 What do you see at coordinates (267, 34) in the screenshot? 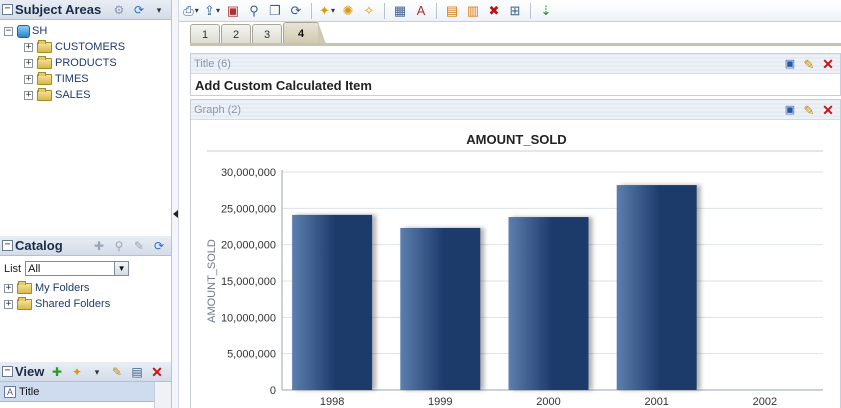
I see `tab-3: 3` at bounding box center [267, 34].